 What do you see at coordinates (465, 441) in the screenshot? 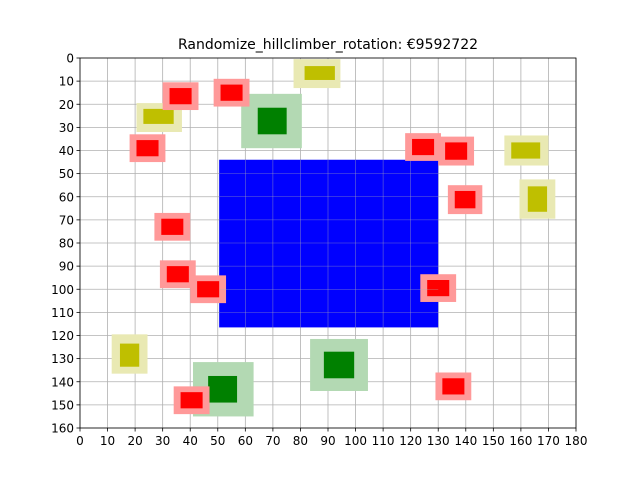
I see `x-tick-label: 140` at bounding box center [465, 441].